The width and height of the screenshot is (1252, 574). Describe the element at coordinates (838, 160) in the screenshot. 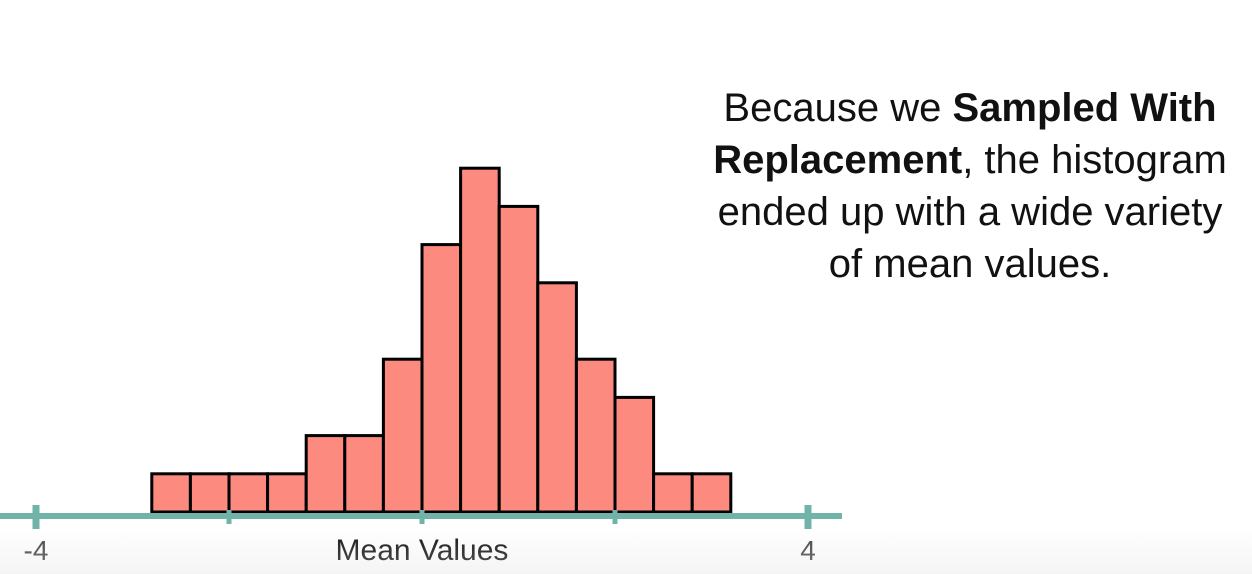

I see `caption-bold-2: Replacement` at that location.